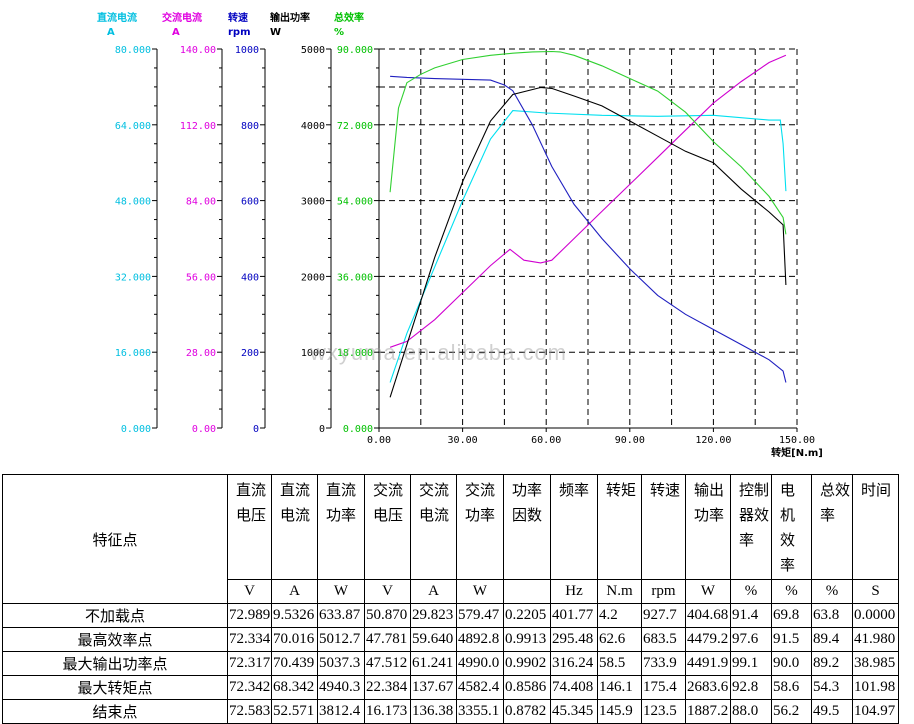 Image resolution: width=914 pixels, height=724 pixels. I want to click on row-label: 最大输出功率点, so click(115, 663).